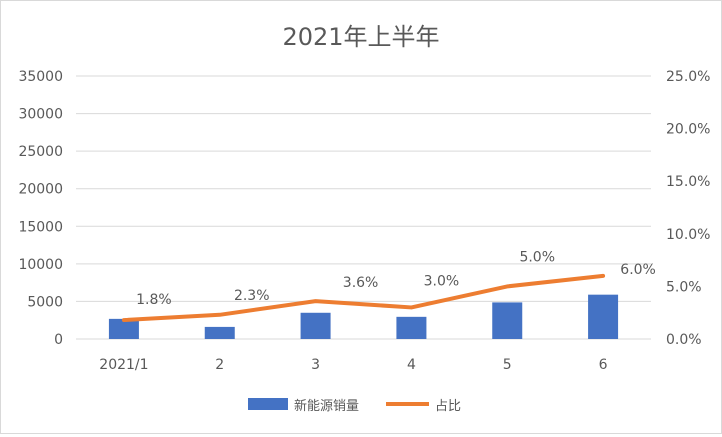 Image resolution: width=722 pixels, height=437 pixels. What do you see at coordinates (688, 77) in the screenshot?
I see `right-axis-tick: 25.0%` at bounding box center [688, 77].